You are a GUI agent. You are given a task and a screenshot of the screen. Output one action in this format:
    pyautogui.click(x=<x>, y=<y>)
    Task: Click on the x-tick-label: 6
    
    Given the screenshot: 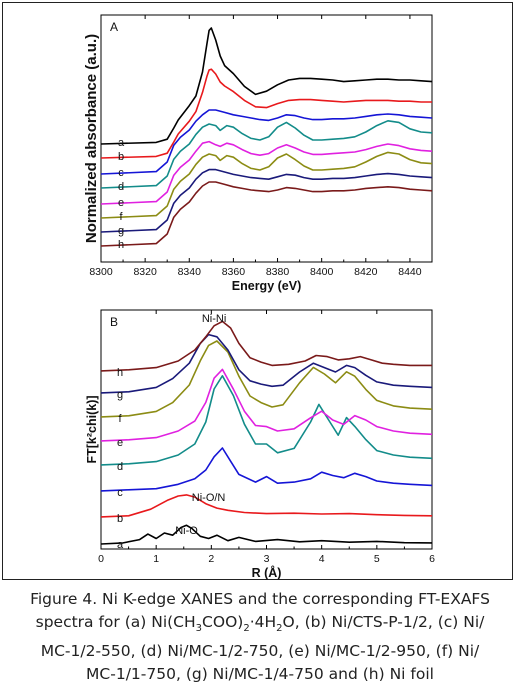 What is the action you would take?
    pyautogui.click(x=432, y=559)
    